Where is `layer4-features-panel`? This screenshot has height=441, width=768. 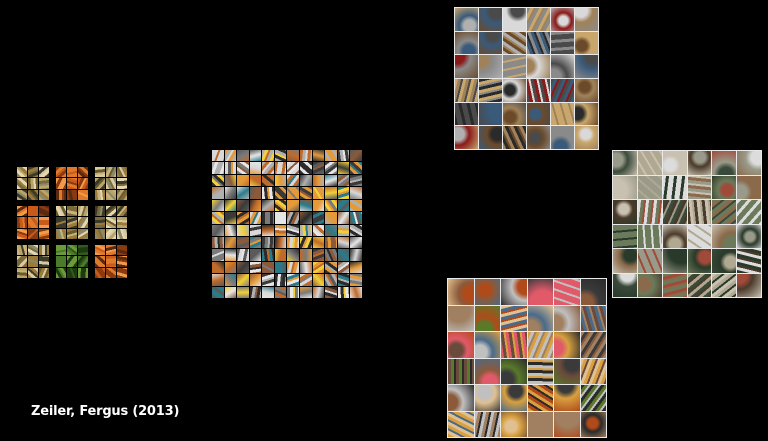
layer4-features-panel is located at coordinates (687, 224).